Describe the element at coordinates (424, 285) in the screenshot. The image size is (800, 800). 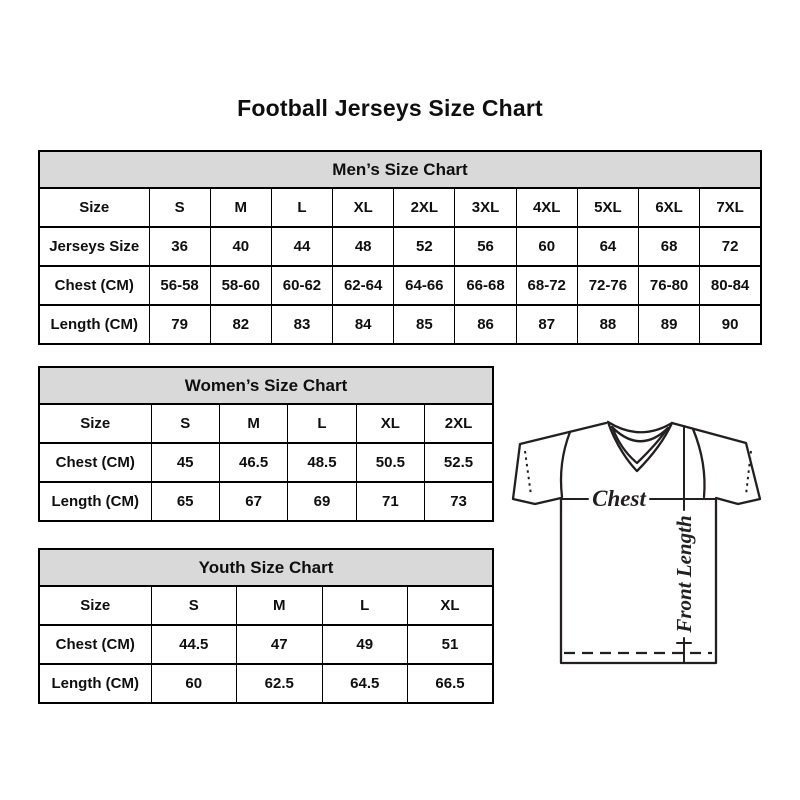
I see `data-cell: 64-66` at that location.